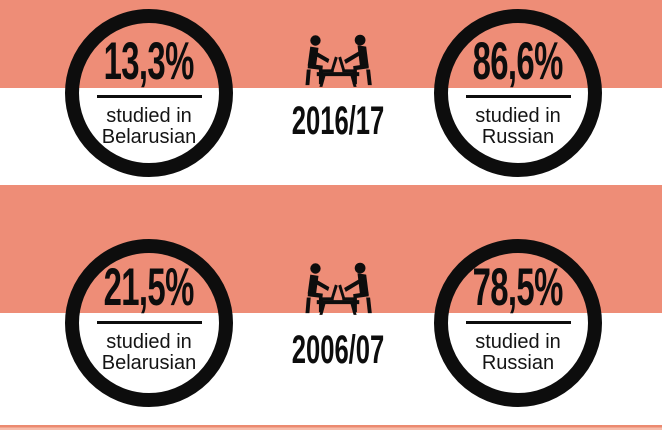 This screenshot has height=430, width=662. I want to click on salmon-band-bottom-edge, so click(331, 427).